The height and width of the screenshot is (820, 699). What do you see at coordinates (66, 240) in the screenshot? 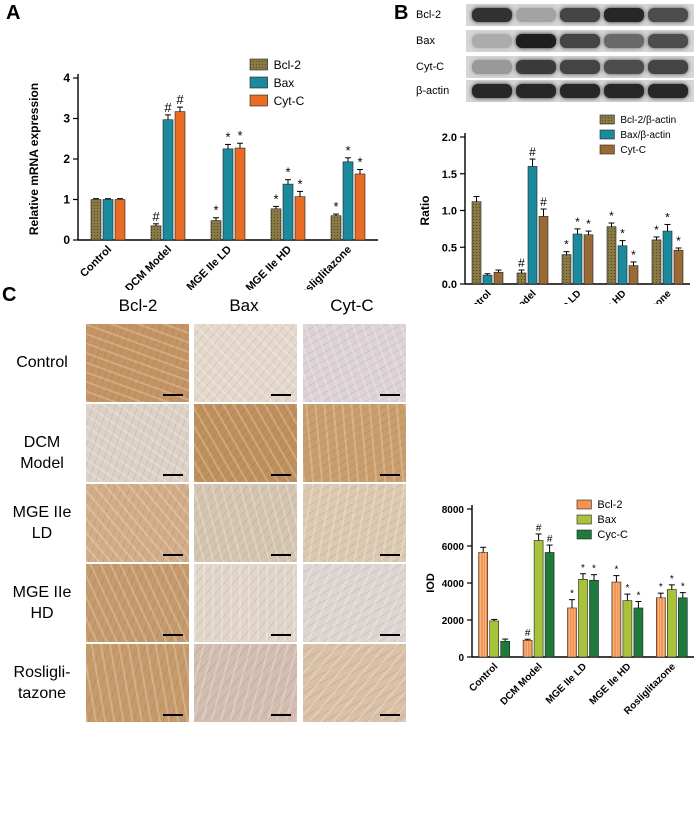
I see `y-tick-label: 0` at bounding box center [66, 240].